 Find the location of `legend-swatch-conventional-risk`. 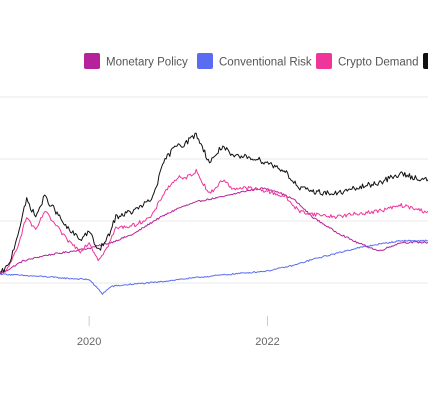

legend-swatch-conventional-risk is located at coordinates (205, 61).